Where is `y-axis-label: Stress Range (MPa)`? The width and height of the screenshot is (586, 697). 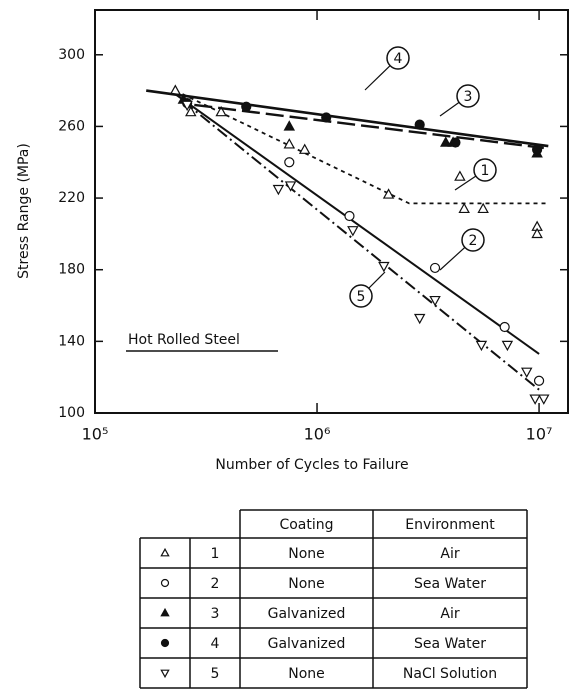
y-axis-label: Stress Range (MPa) is located at coordinates (24, 211).